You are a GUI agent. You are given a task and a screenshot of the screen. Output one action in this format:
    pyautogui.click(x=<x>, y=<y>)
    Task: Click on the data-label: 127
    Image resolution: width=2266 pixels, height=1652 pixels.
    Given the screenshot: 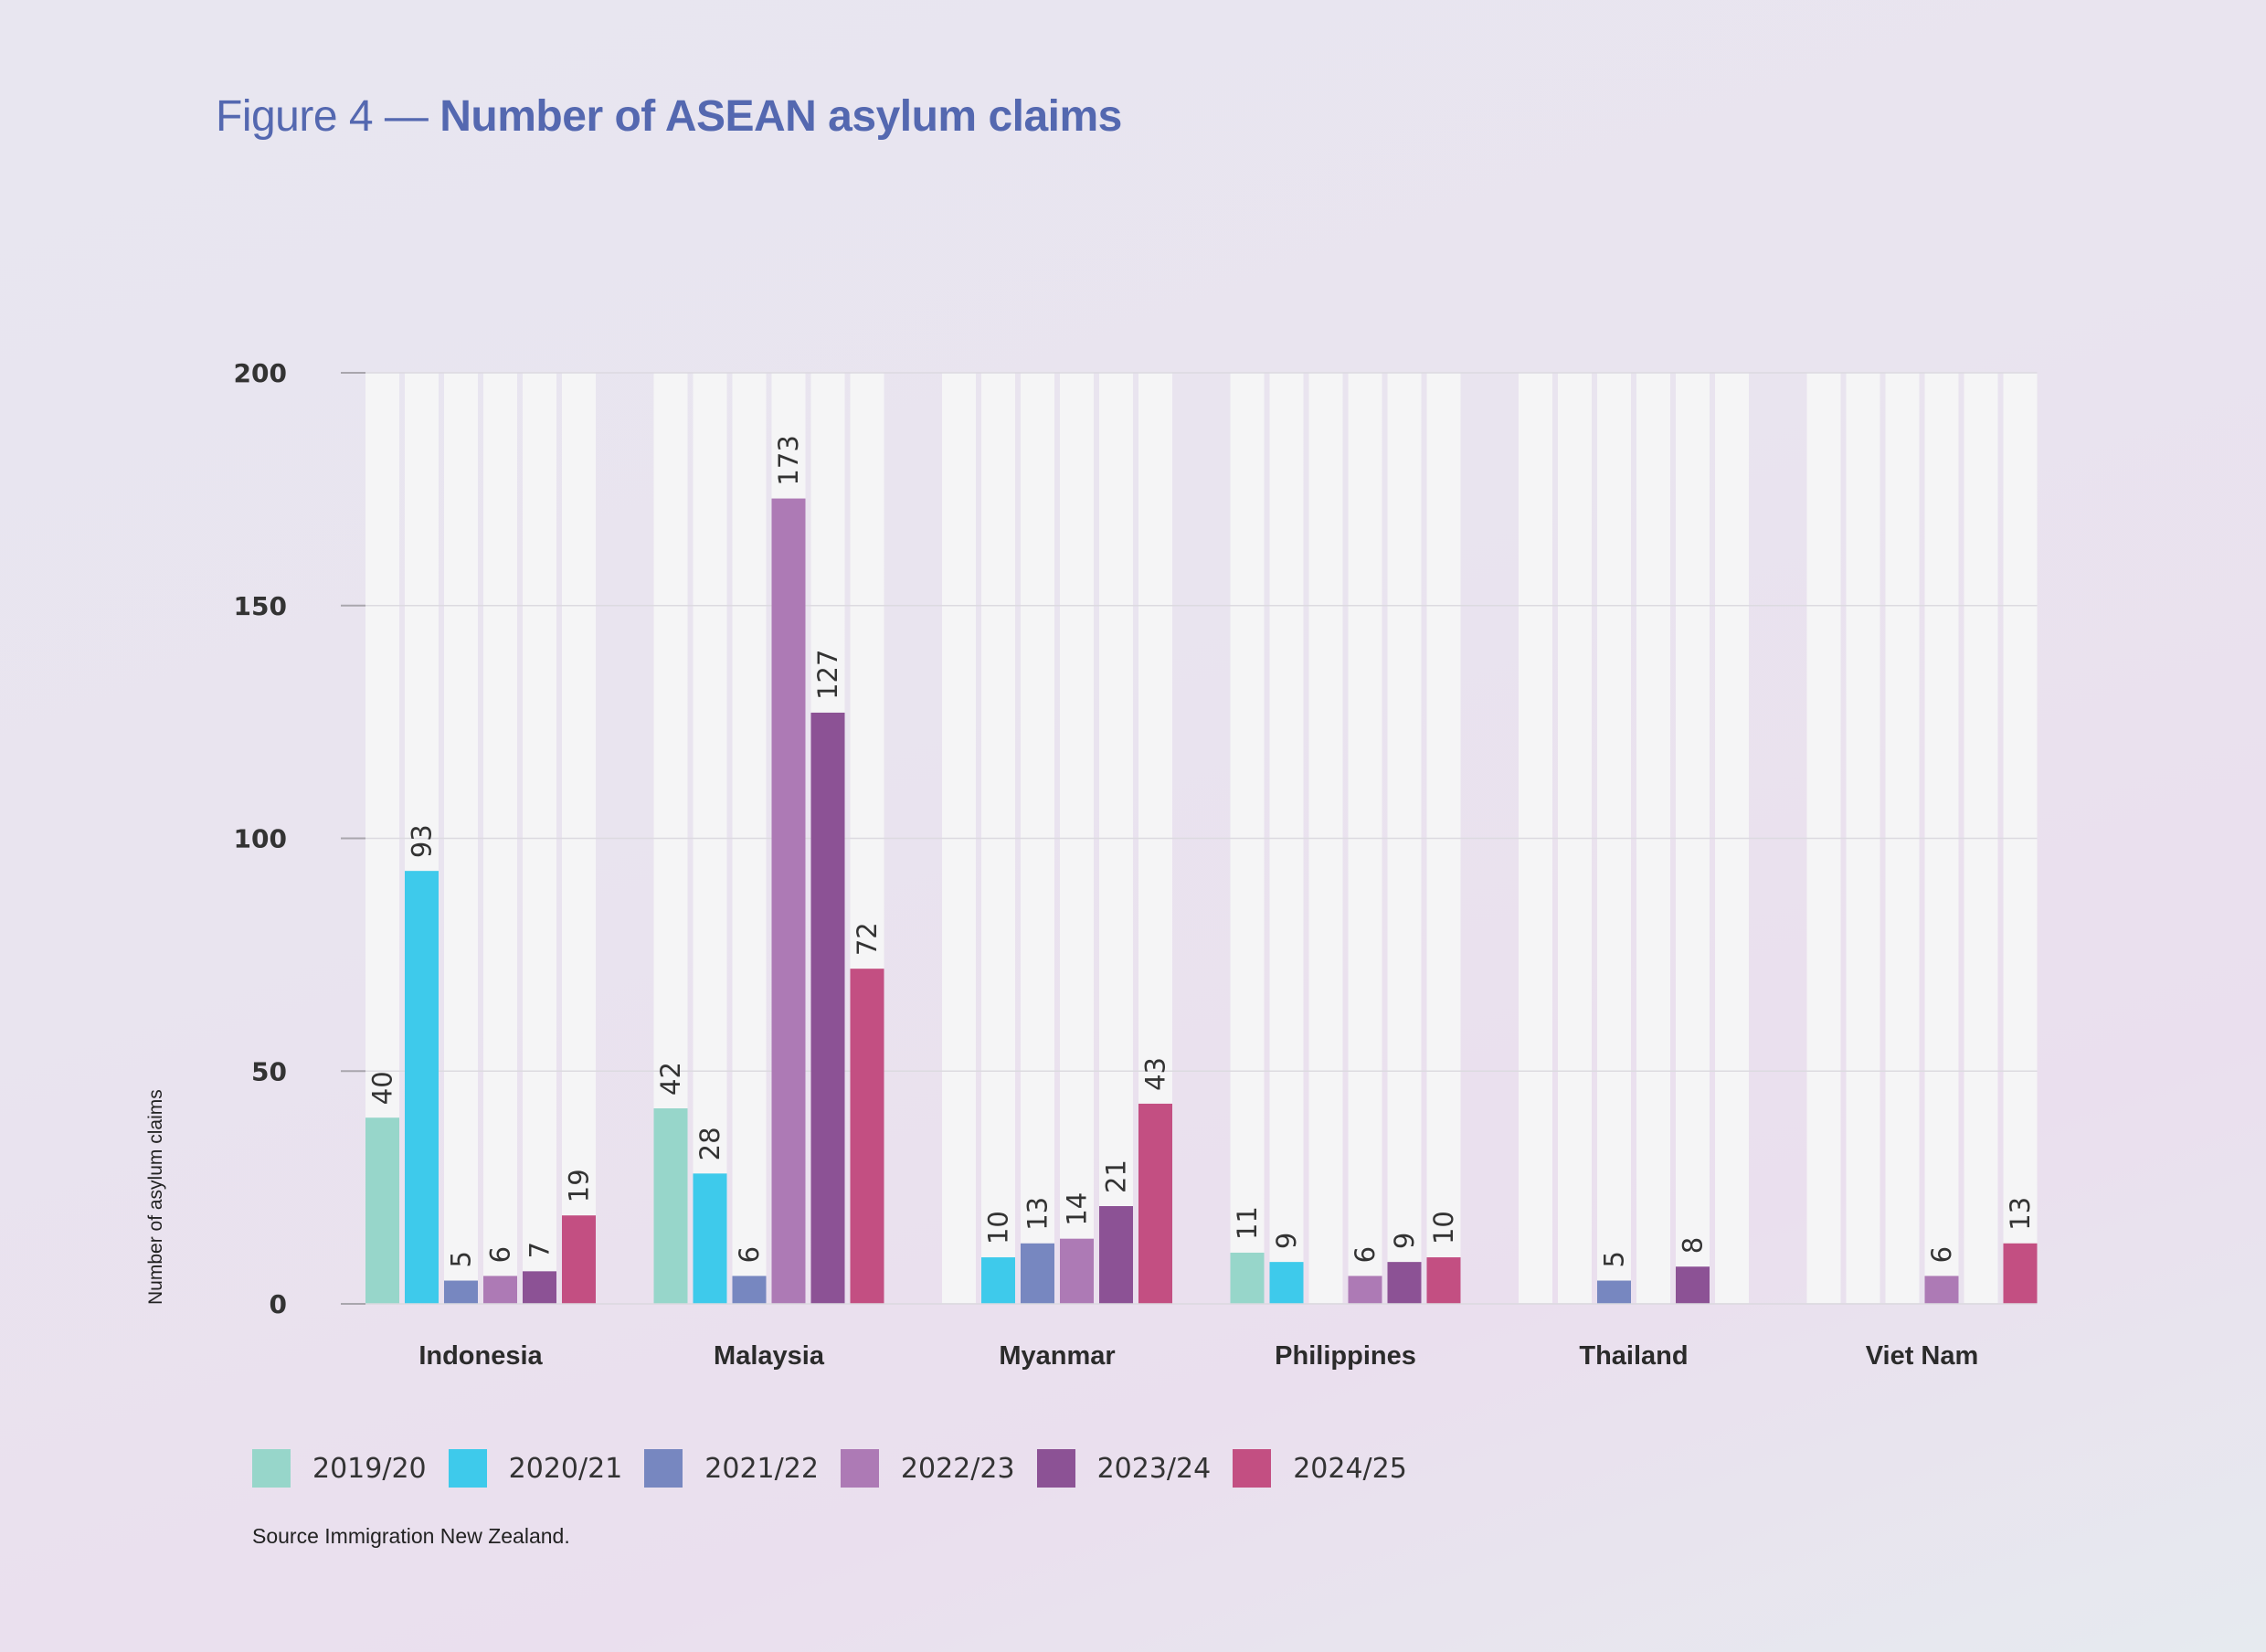 What is the action you would take?
    pyautogui.click(x=828, y=675)
    